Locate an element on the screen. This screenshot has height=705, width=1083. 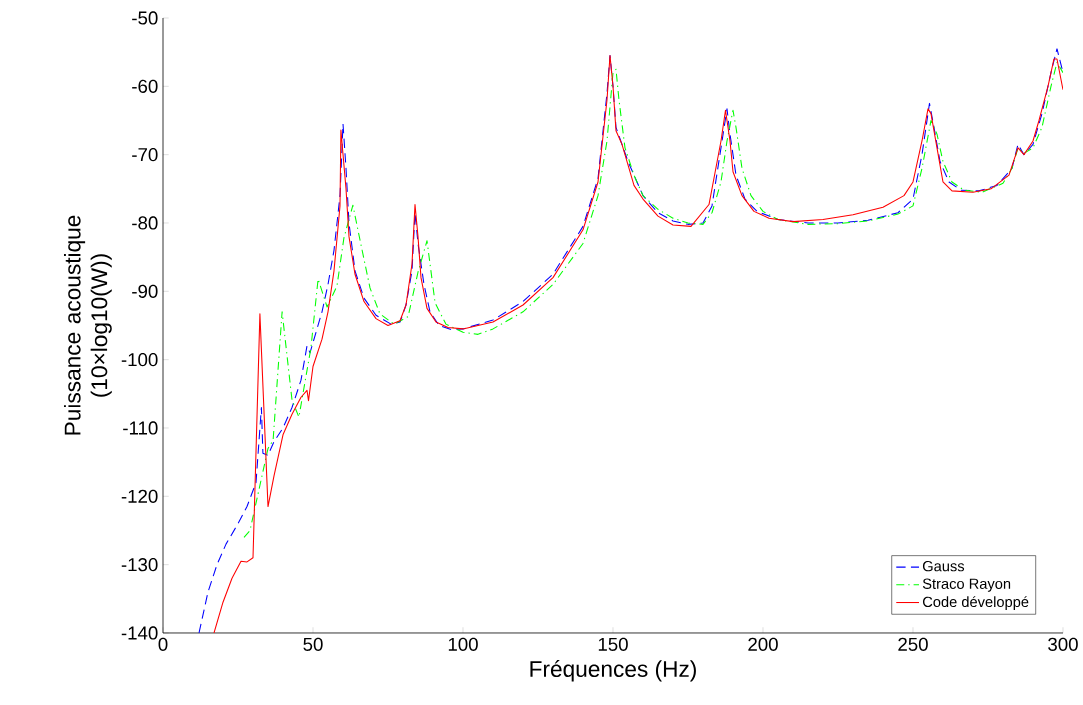
x-tick-label: 200 is located at coordinates (763, 644).